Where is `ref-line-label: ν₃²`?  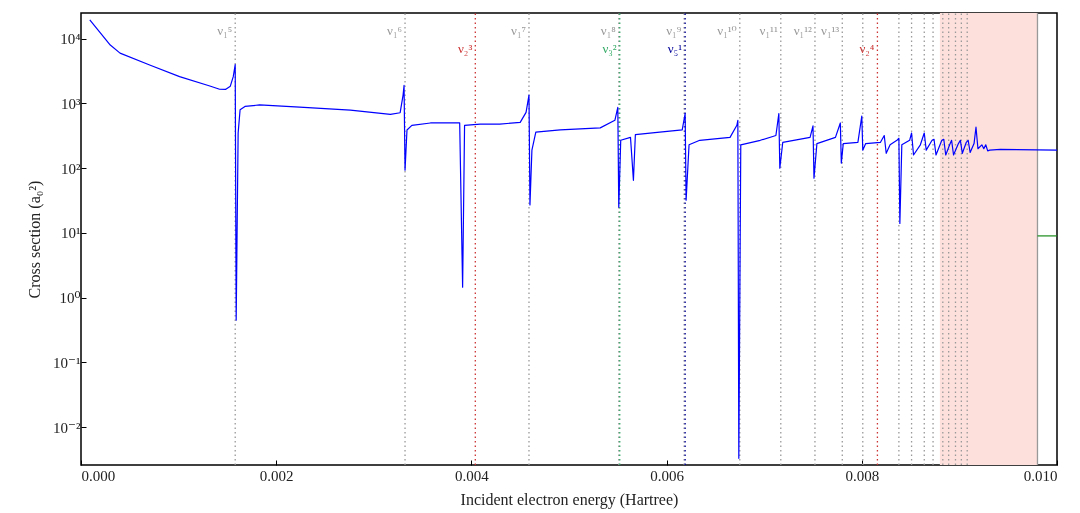 ref-line-label: ν₃² is located at coordinates (609, 48).